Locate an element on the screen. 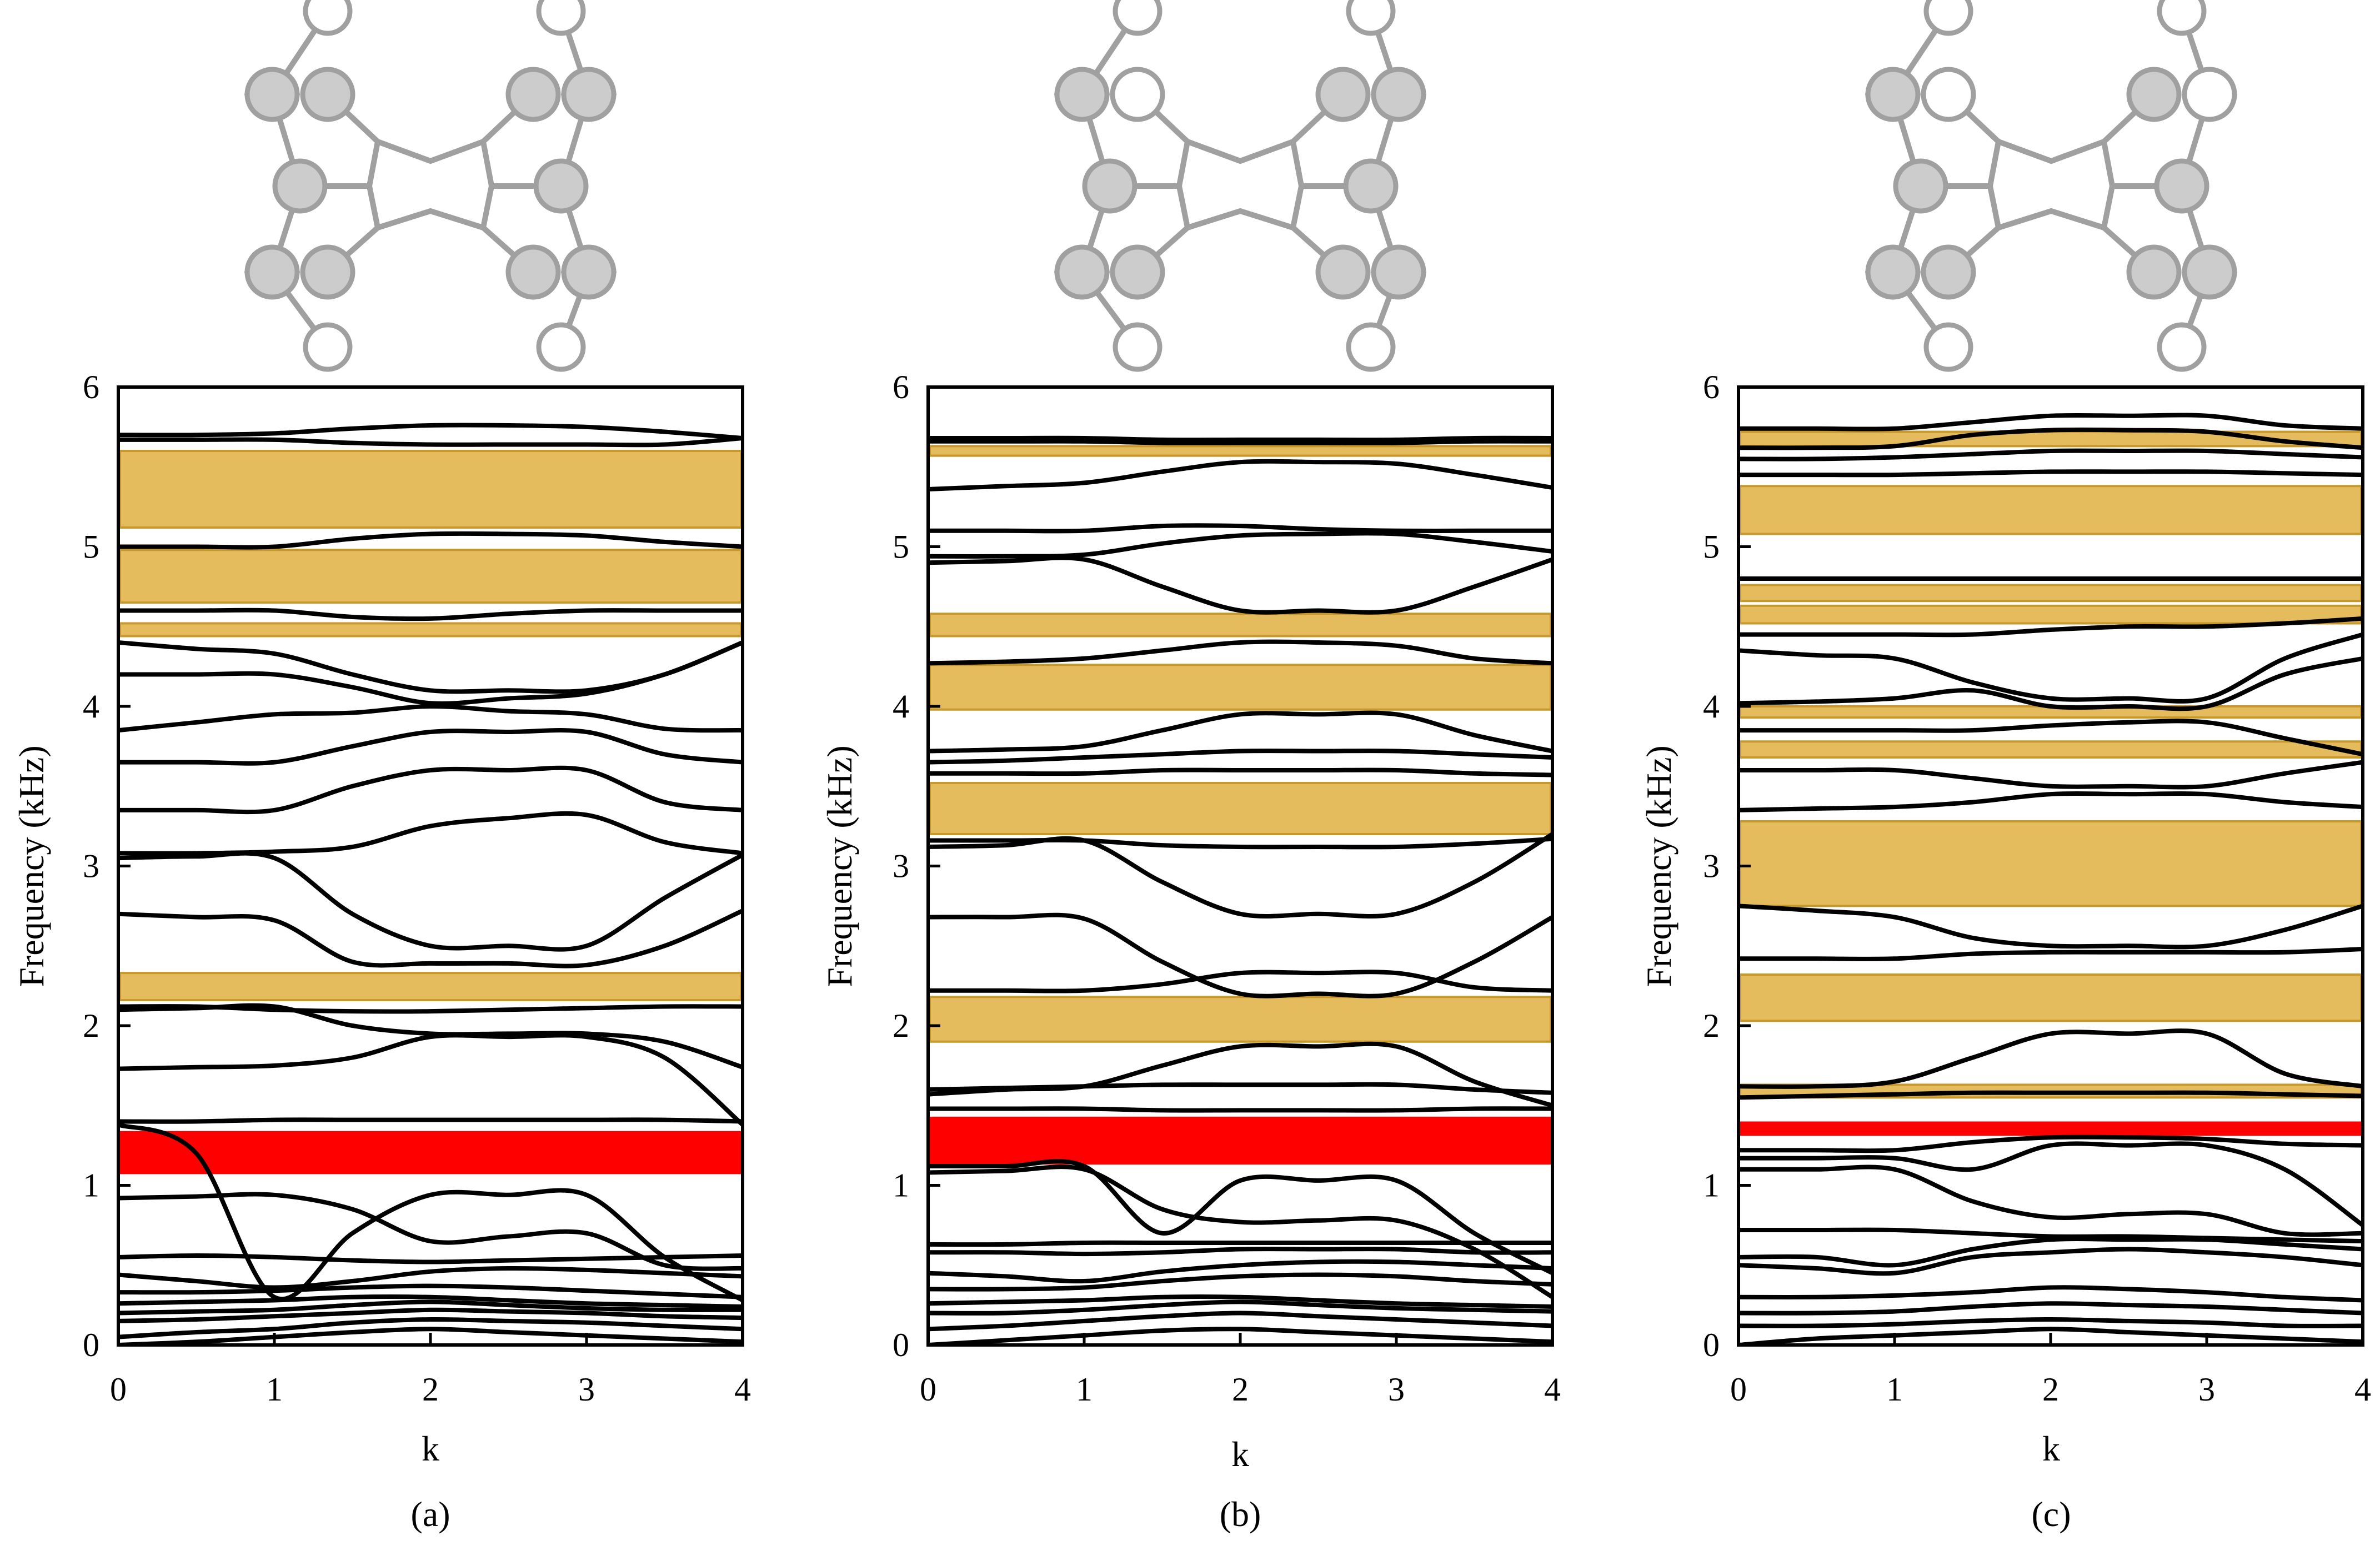 The height and width of the screenshot is (1546, 2380). dispersion-band-25-c is located at coordinates (2050, 422).